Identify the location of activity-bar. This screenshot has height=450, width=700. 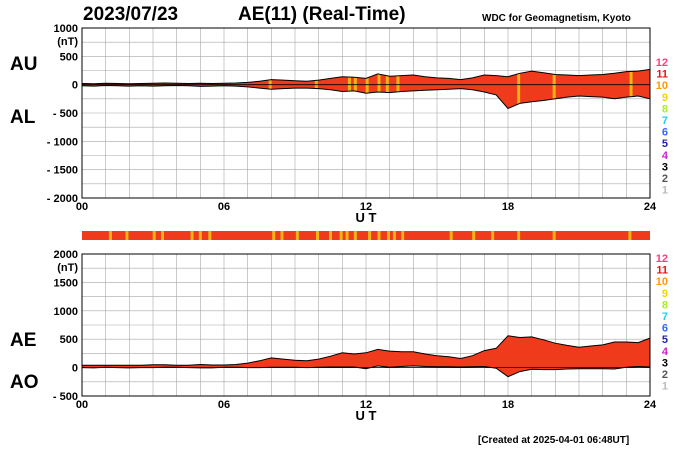
(366, 235).